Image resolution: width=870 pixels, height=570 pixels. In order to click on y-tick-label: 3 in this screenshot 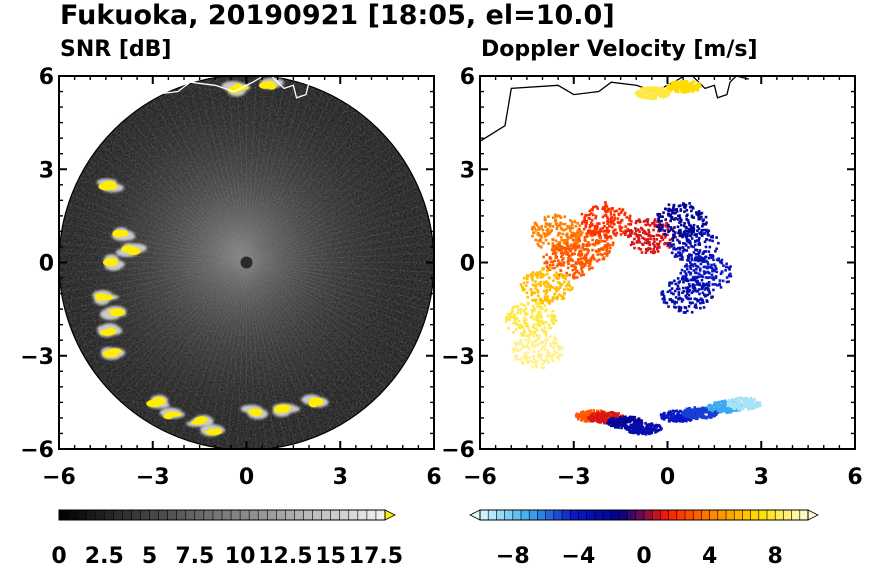, I will do `click(467, 170)`.